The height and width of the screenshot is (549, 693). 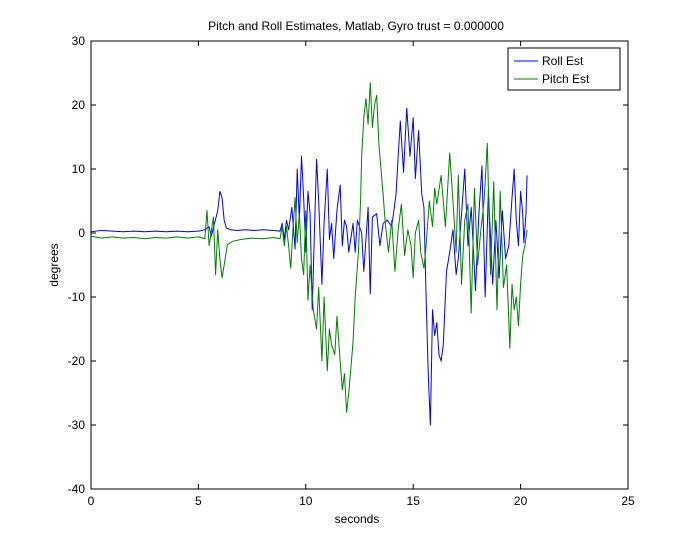 I want to click on x-tick-label: 0, so click(x=91, y=501).